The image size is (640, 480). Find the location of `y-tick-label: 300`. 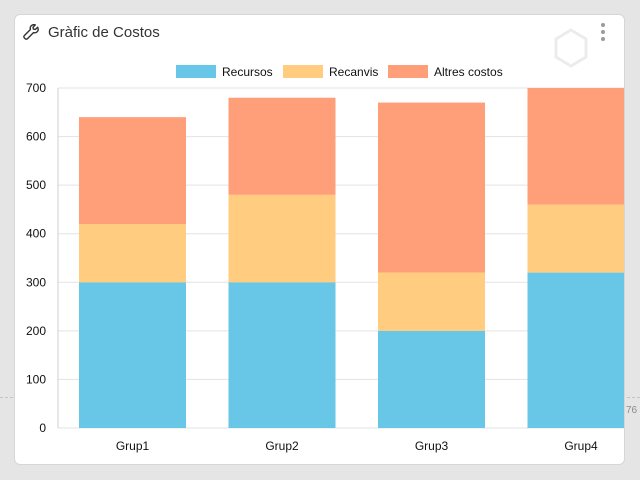

y-tick-label: 300 is located at coordinates (36, 282).